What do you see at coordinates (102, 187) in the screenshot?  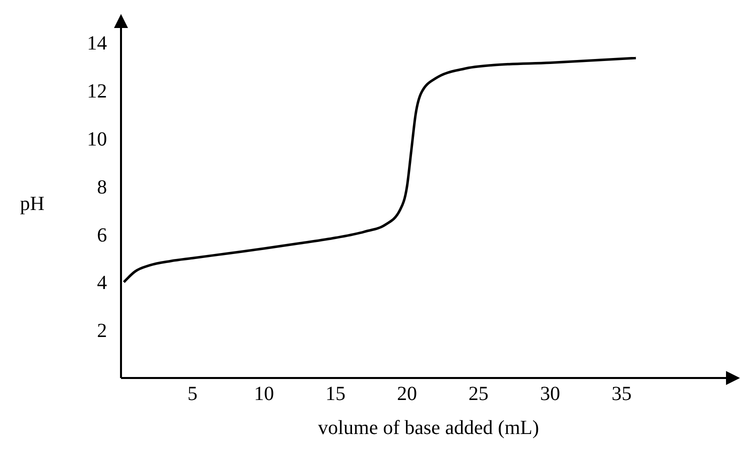 I see `y-tick-label: 8` at bounding box center [102, 187].